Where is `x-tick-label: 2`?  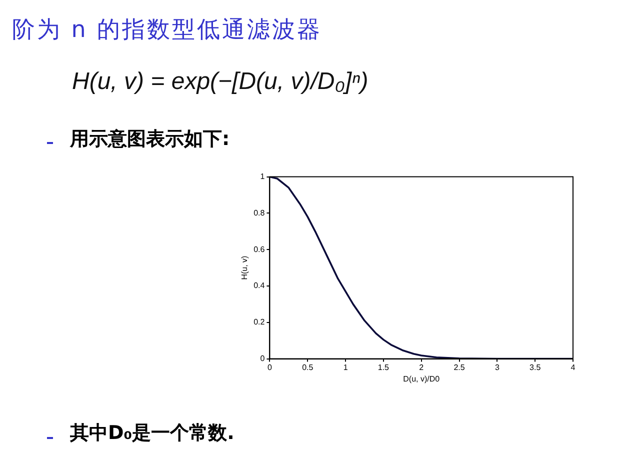
x-tick-label: 2 is located at coordinates (421, 367).